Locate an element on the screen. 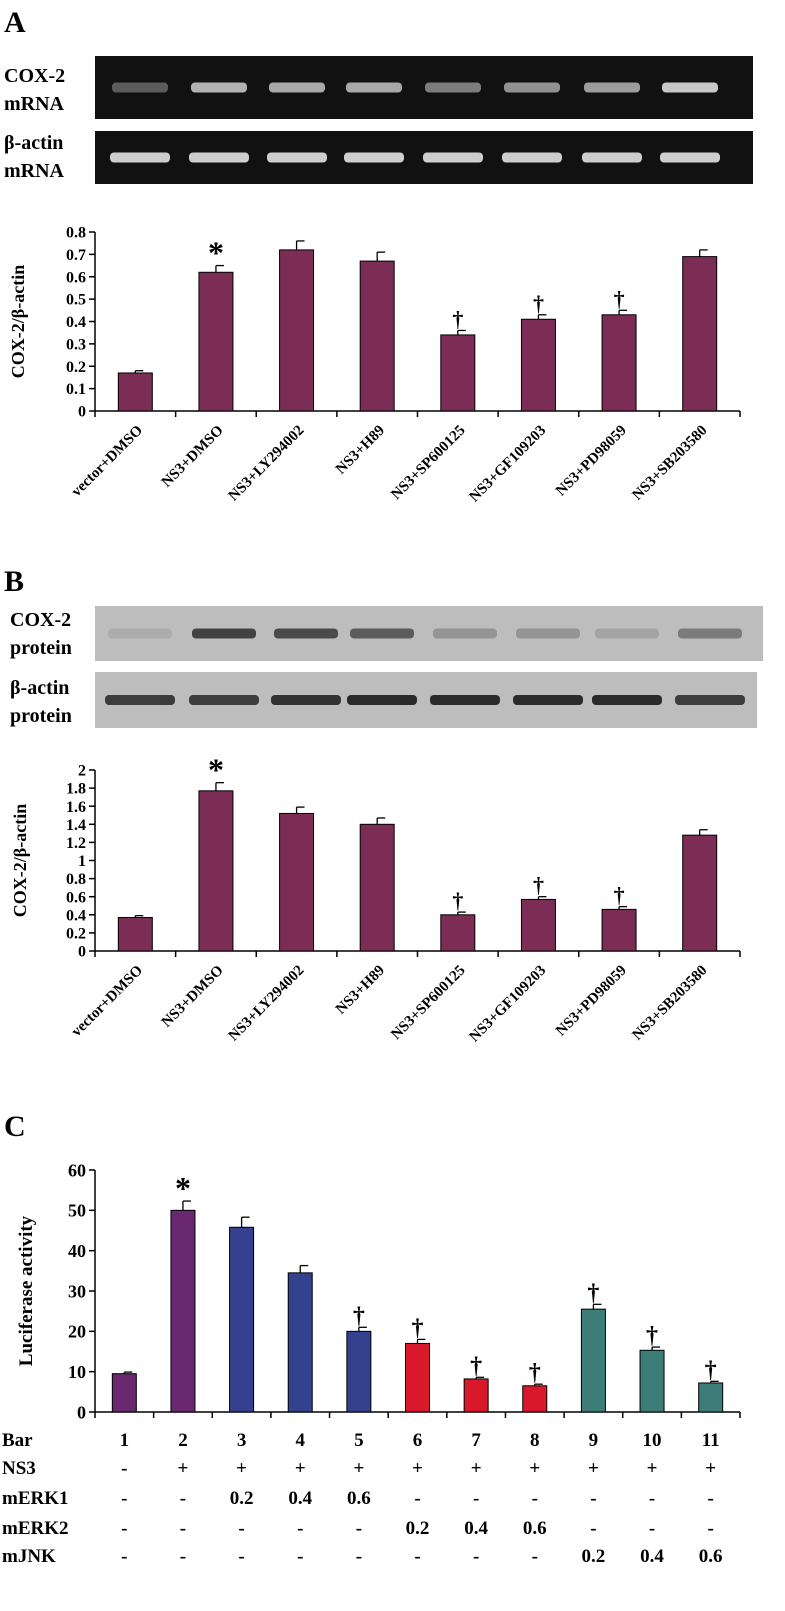 This screenshot has height=1611, width=785. y-tick-label: 40 is located at coordinates (77, 1251).